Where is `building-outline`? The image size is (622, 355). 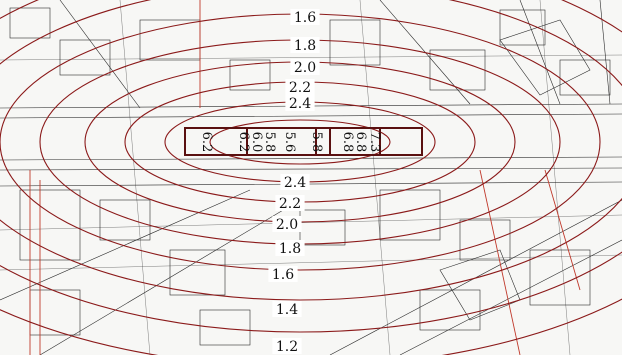 building-outline is located at coordinates (303, 141).